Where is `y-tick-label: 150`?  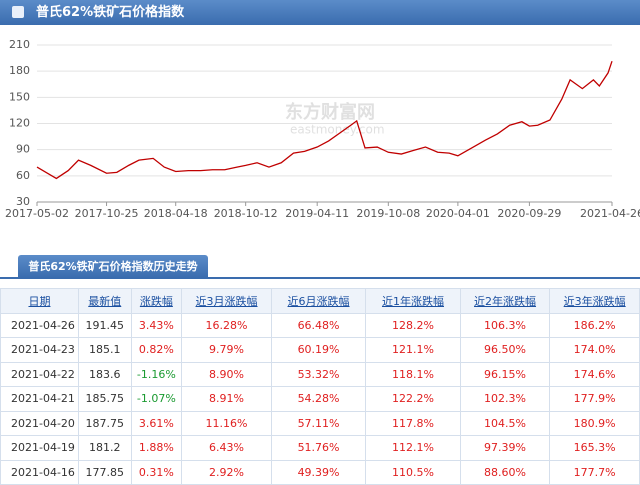
y-tick-label: 150 is located at coordinates (19, 96).